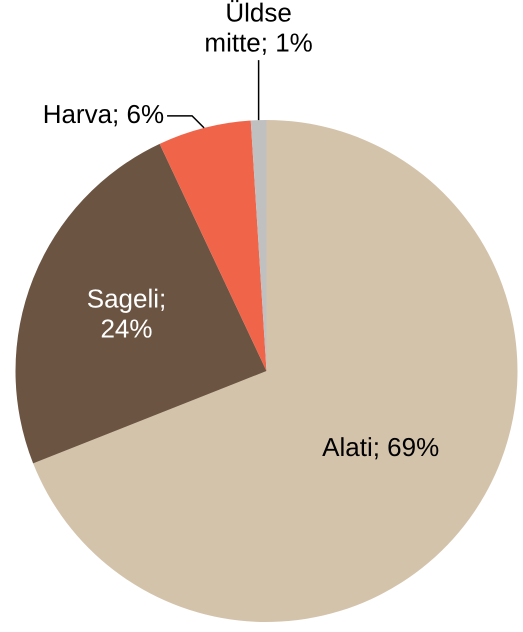 The image size is (523, 632). I want to click on slice-label: Sageli; 24%, so click(126, 314).